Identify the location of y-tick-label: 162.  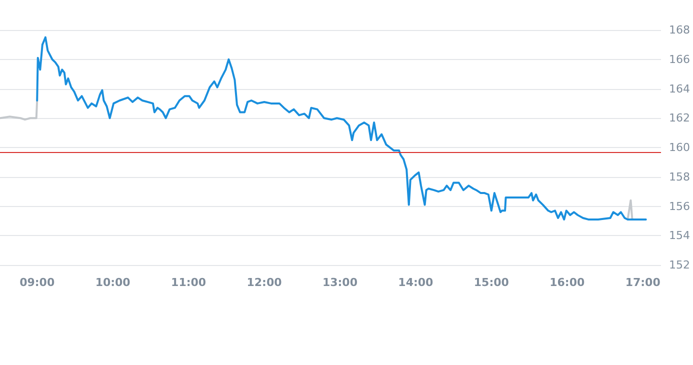
(679, 118).